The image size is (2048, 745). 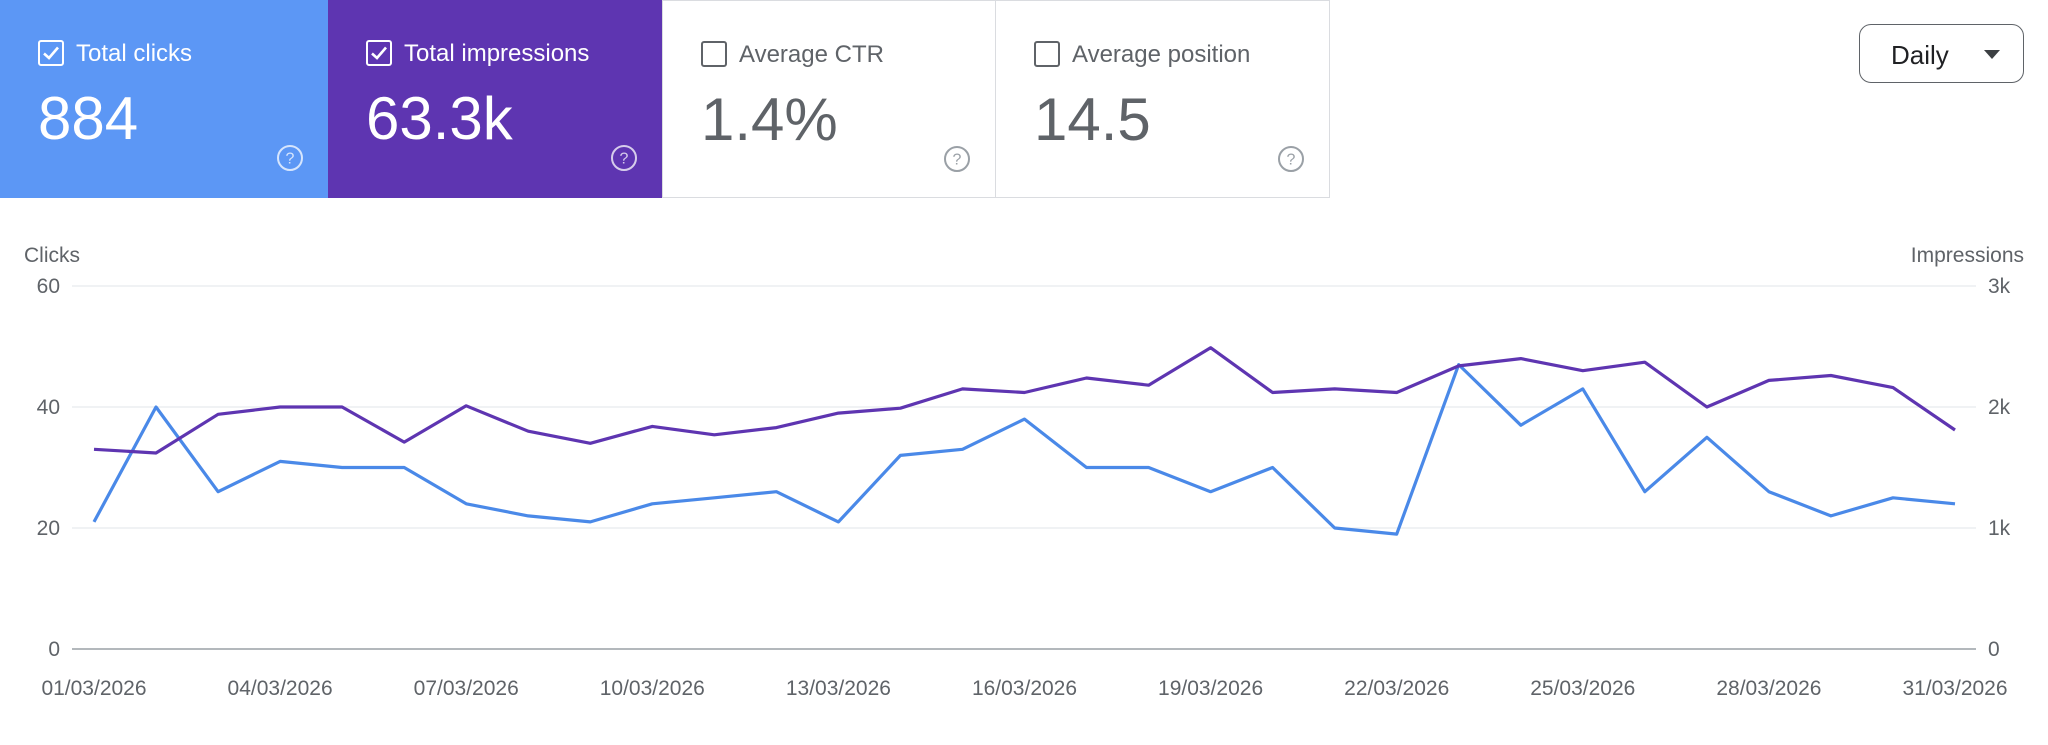 What do you see at coordinates (1768, 688) in the screenshot?
I see `x-tick-label: 28/03/2026` at bounding box center [1768, 688].